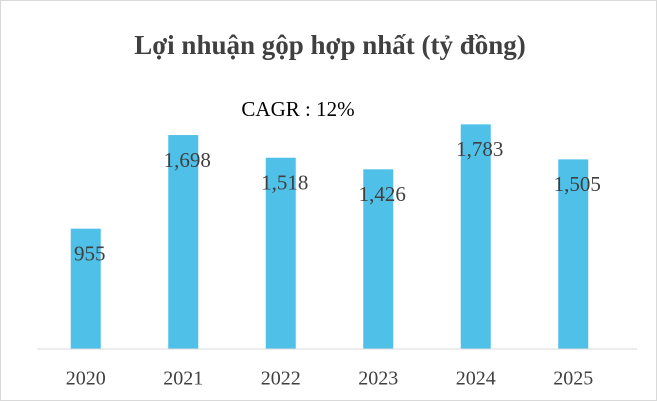 The width and height of the screenshot is (657, 401). Describe the element at coordinates (183, 379) in the screenshot. I see `x-tick-label: 2021` at that location.